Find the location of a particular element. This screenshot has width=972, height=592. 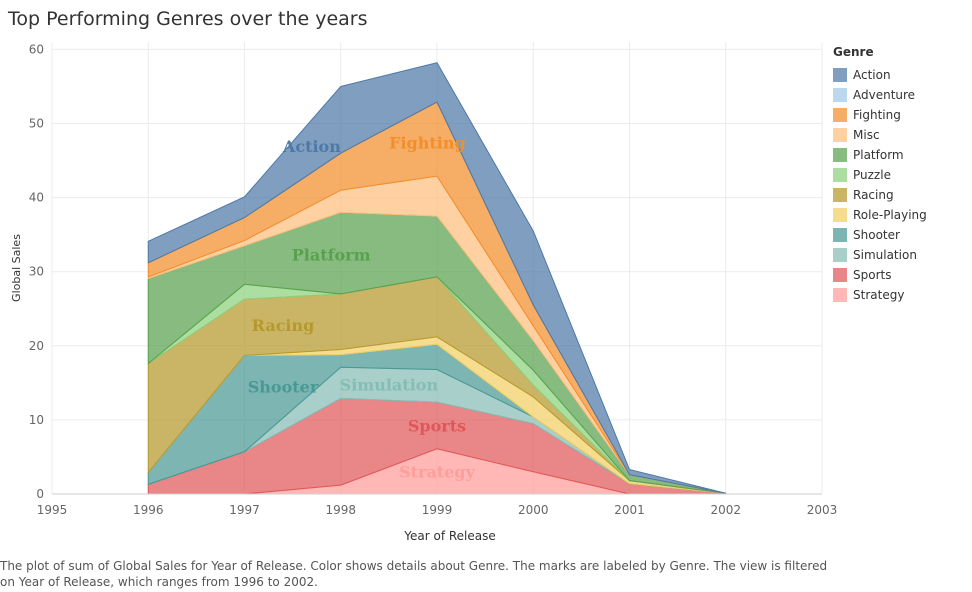

y-tick-label: 60 is located at coordinates (36, 49).